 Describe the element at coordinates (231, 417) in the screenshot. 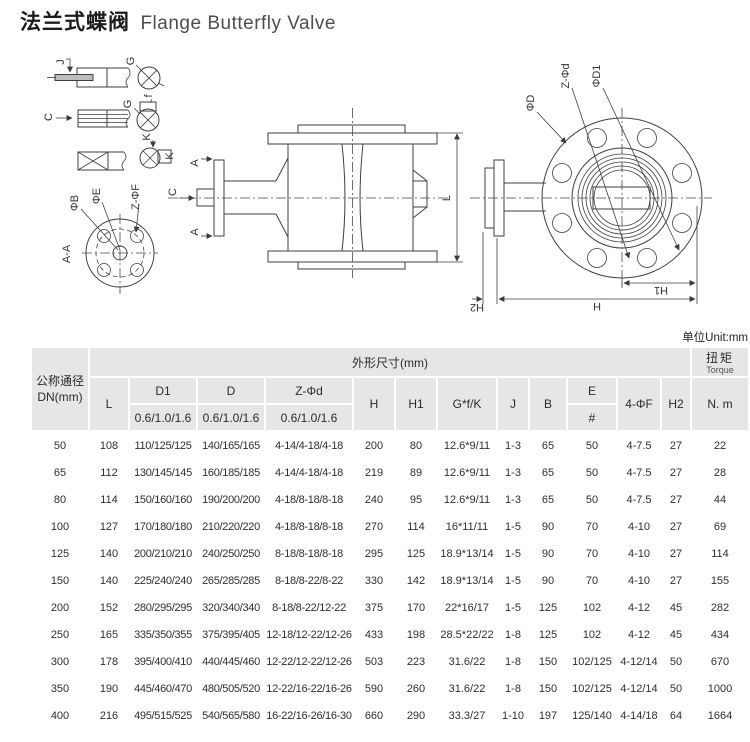

I see `col-subheader-pn-d: 0.6/1.0/1.6` at that location.